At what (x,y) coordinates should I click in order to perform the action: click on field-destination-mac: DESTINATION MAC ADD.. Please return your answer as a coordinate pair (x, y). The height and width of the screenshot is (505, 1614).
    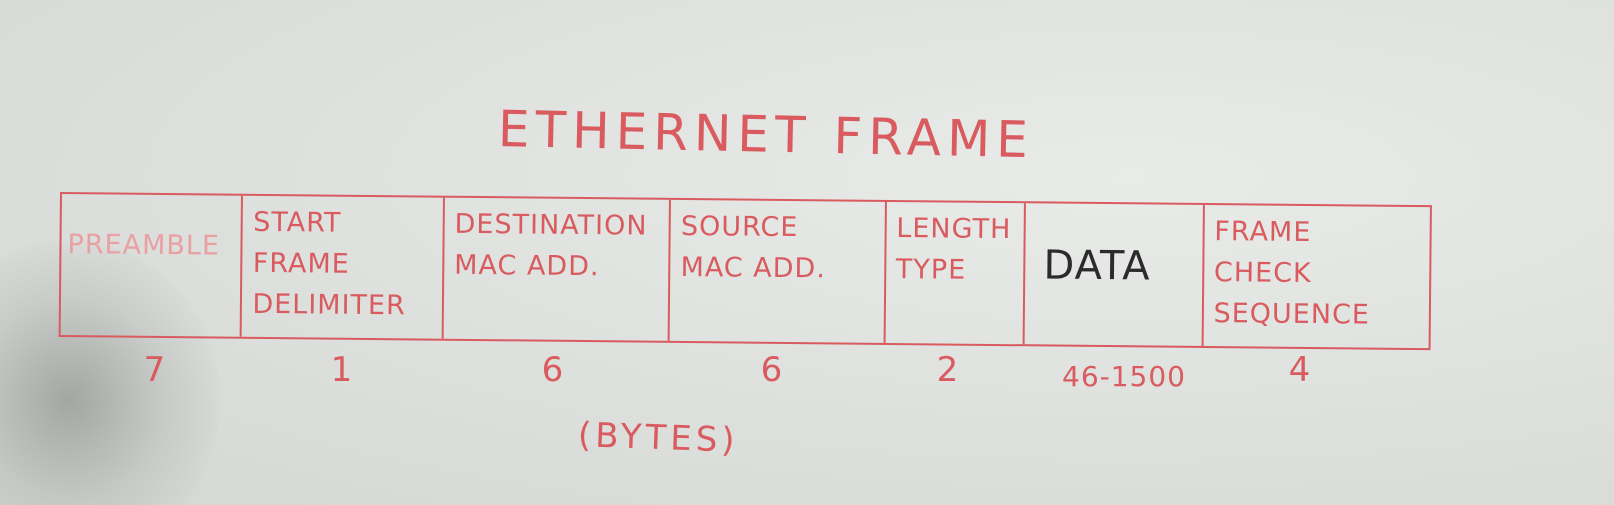
    Looking at the image, I should click on (557, 269).